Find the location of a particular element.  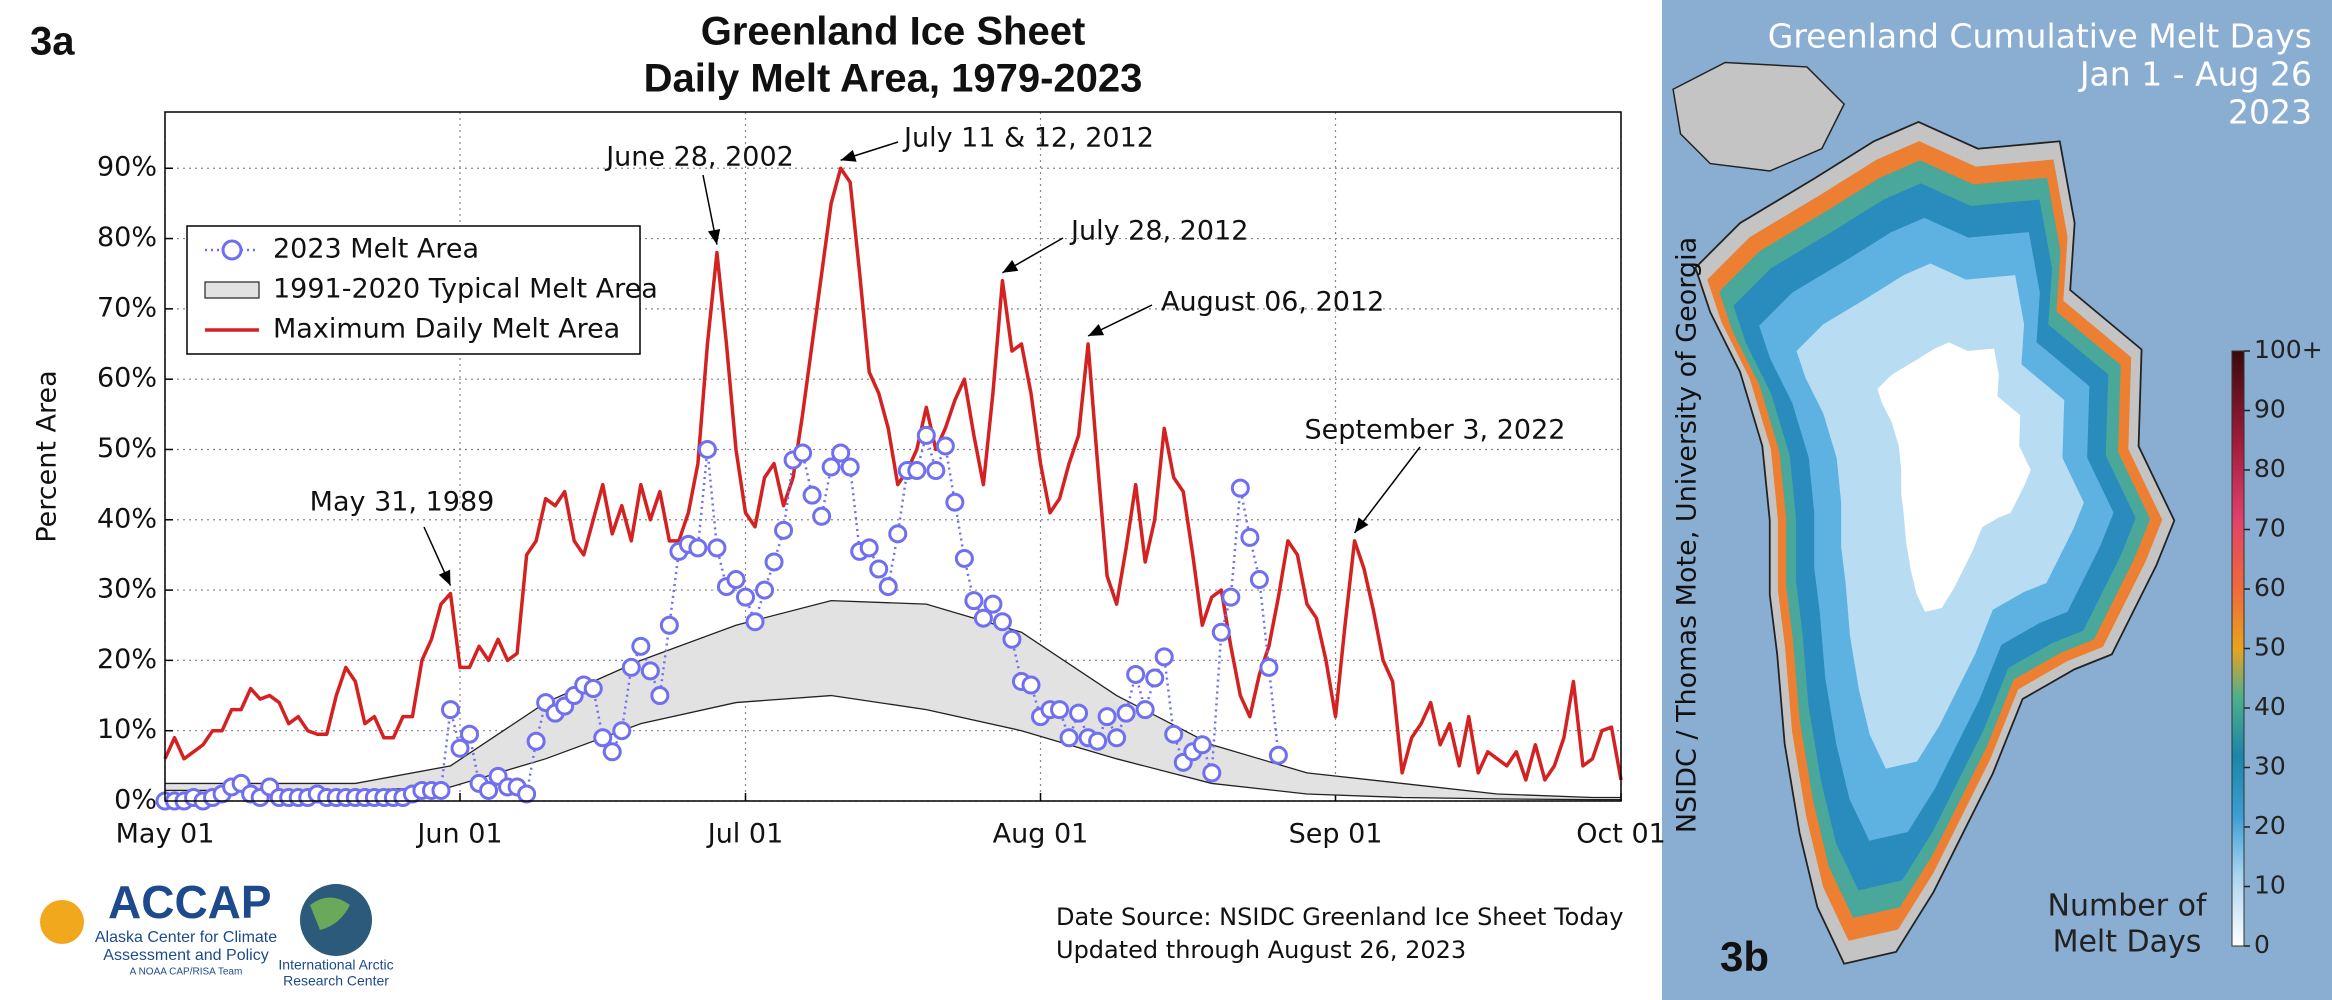

y-tick-label: 70% is located at coordinates (127, 307).